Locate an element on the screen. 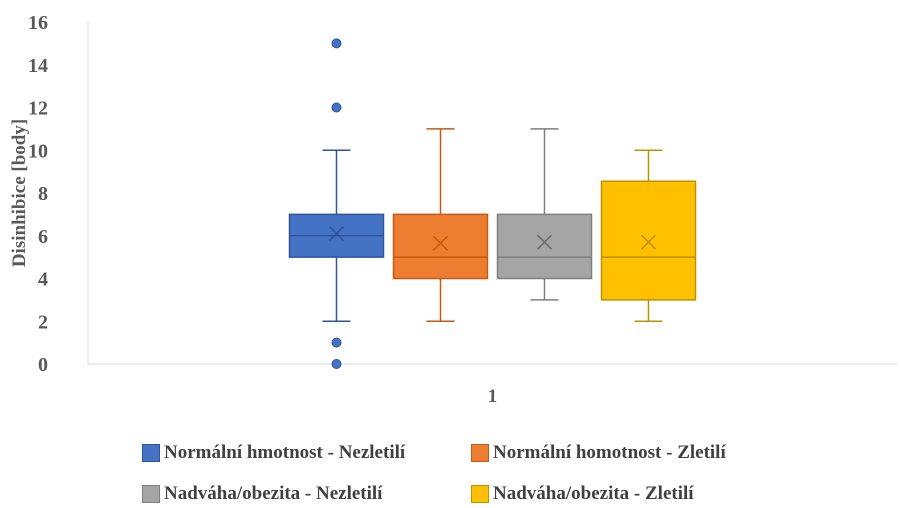 This screenshot has height=508, width=902. y-tick-label: 2 is located at coordinates (43, 322).